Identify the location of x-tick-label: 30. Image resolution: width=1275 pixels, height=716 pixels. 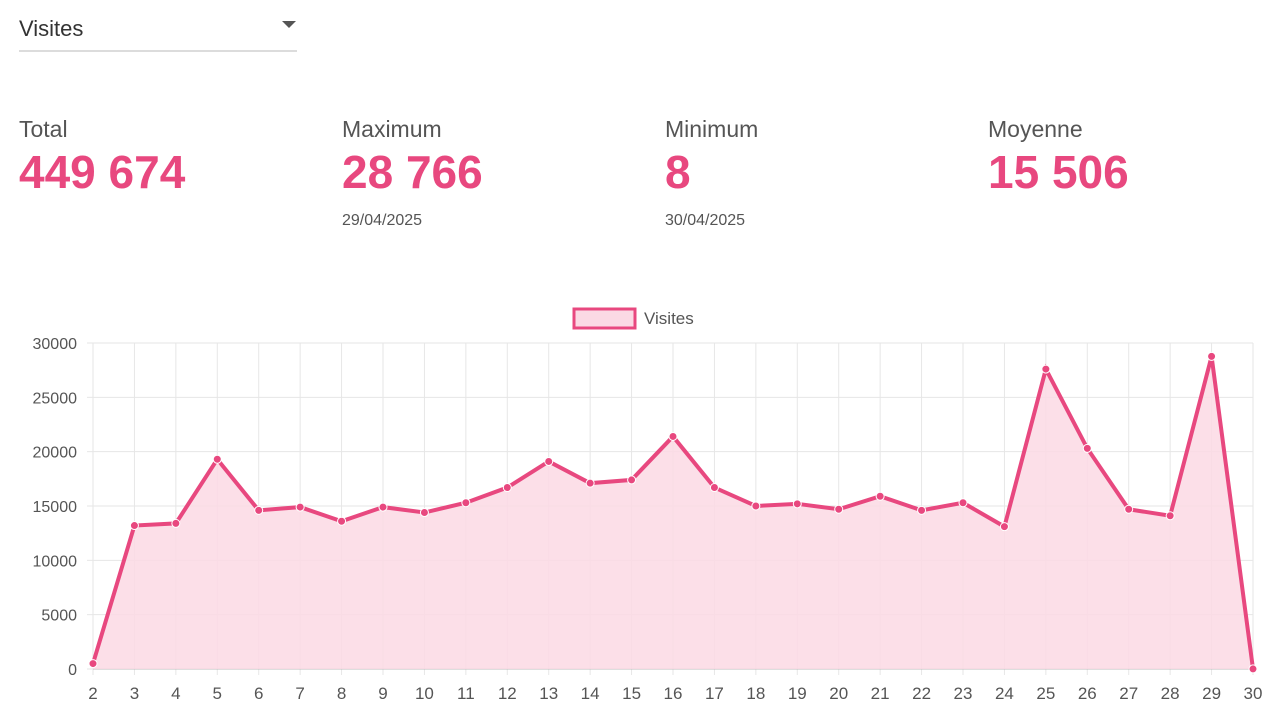
(1253, 693).